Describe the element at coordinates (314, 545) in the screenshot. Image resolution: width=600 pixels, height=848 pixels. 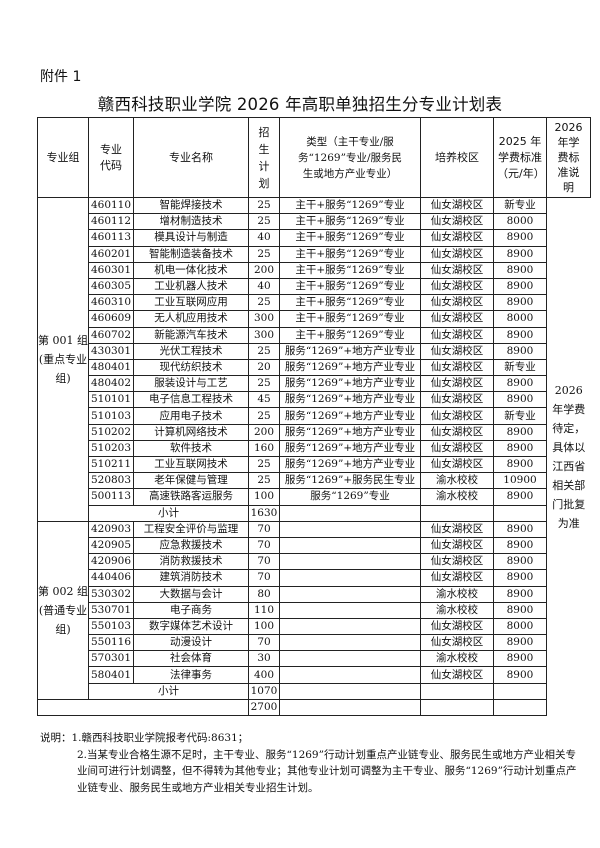
I see `table-row: 420905 应急救援技术 70 仙女湖校区 8900` at that location.